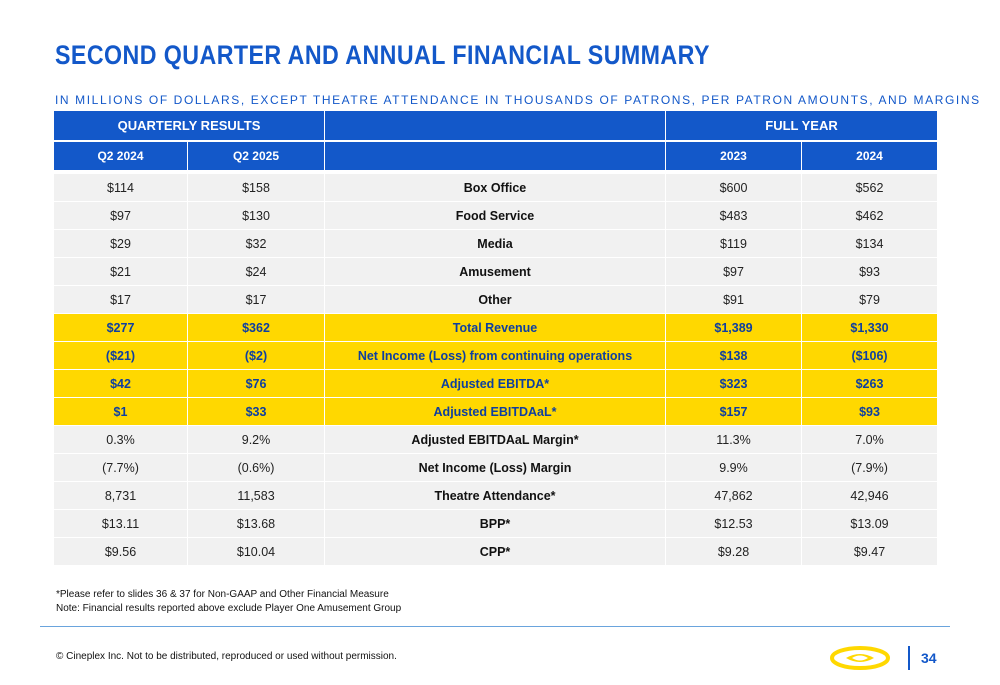 This screenshot has width=1000, height=685. What do you see at coordinates (909, 658) in the screenshot?
I see `footer-separator` at bounding box center [909, 658].